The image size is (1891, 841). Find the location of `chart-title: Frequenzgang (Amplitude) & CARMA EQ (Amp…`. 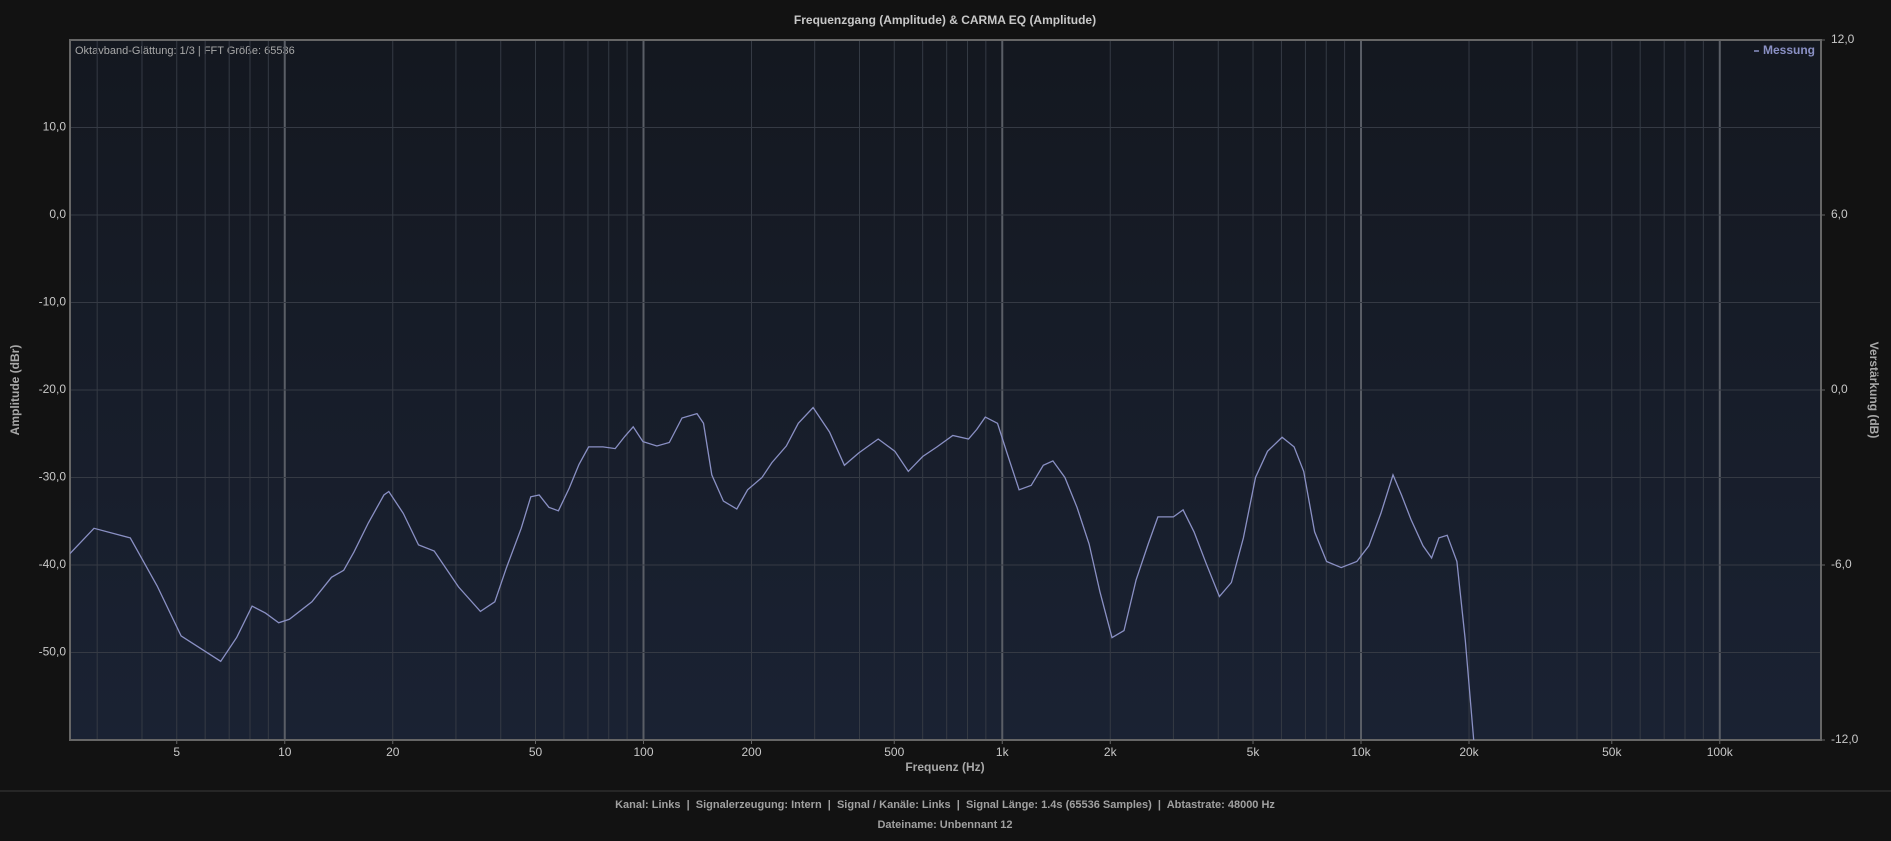

chart-title: Frequenzgang (Amplitude) & CARMA EQ (Amp… is located at coordinates (945, 20).